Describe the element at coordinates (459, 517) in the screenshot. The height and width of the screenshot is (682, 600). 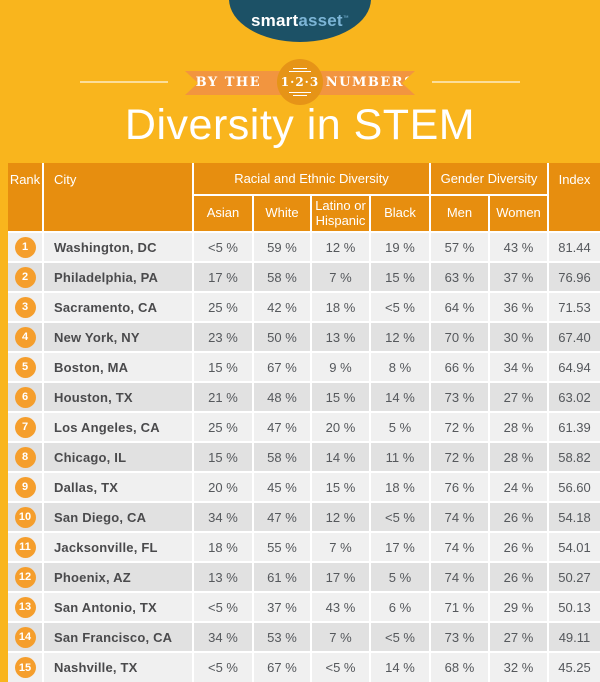
I see `men-cell: 74 %` at that location.